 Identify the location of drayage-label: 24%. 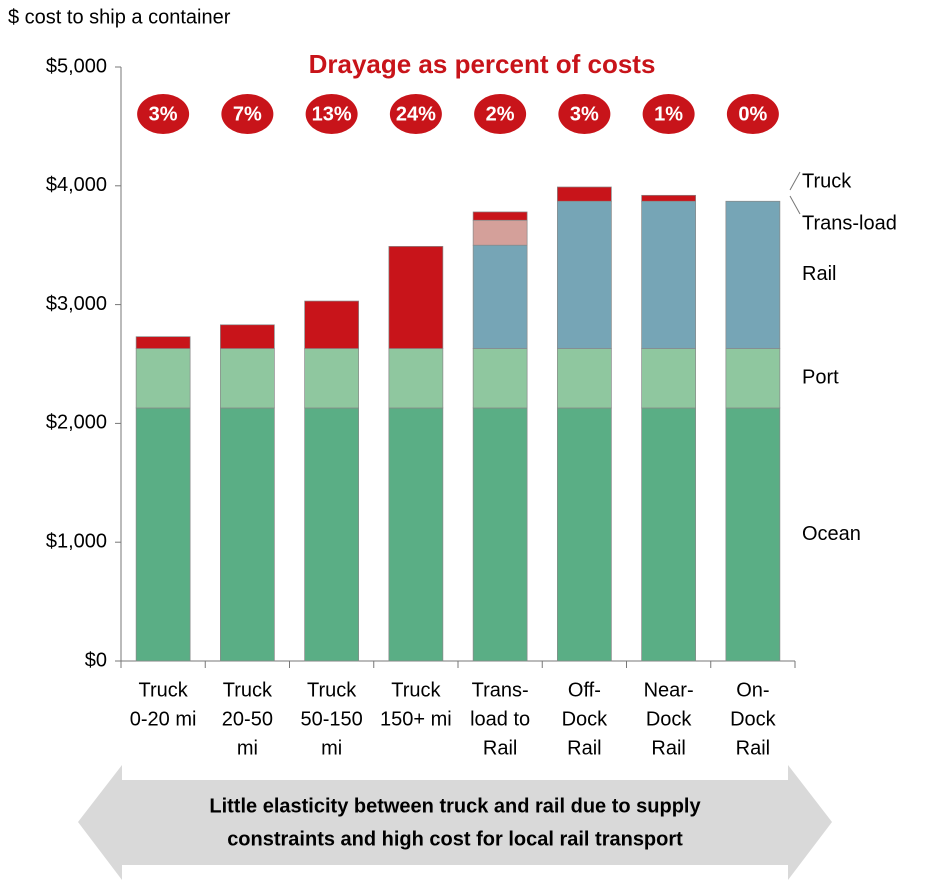
(416, 114).